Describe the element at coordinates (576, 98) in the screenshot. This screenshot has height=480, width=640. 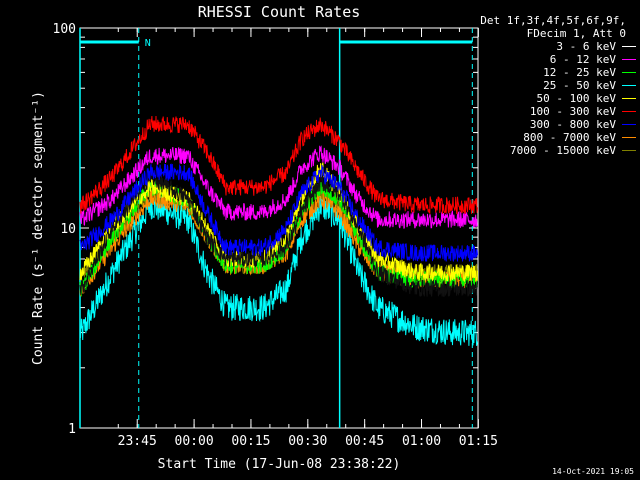
I see `legend-entry-label: 50 - 100 keV` at that location.